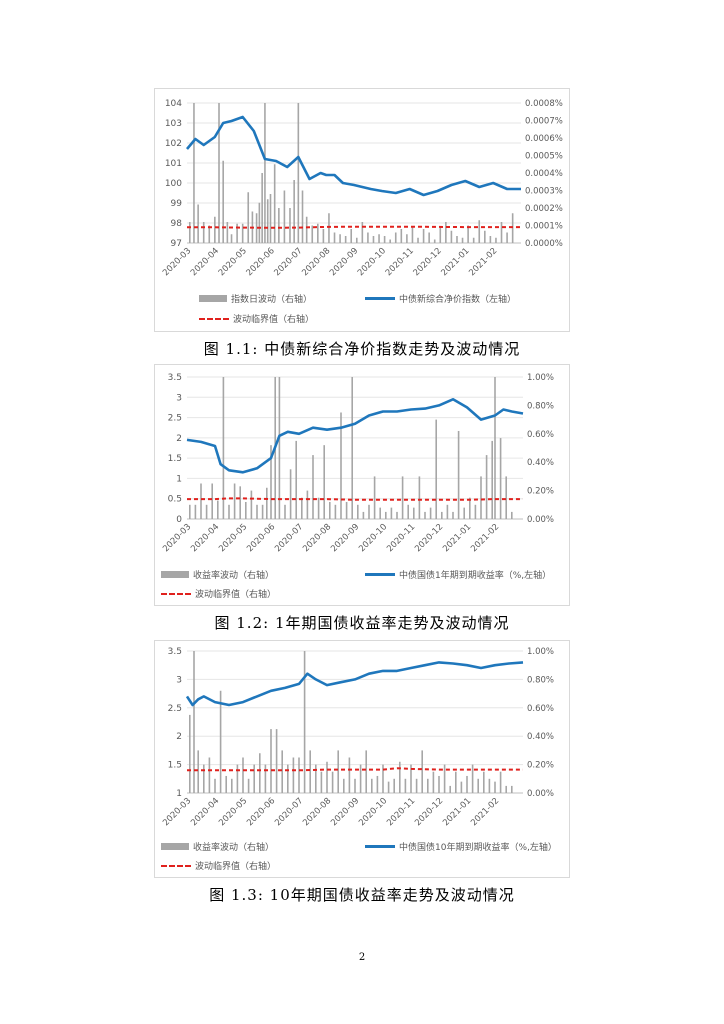 The image size is (724, 1024). I want to click on left-tick-label: 97, so click(176, 244).